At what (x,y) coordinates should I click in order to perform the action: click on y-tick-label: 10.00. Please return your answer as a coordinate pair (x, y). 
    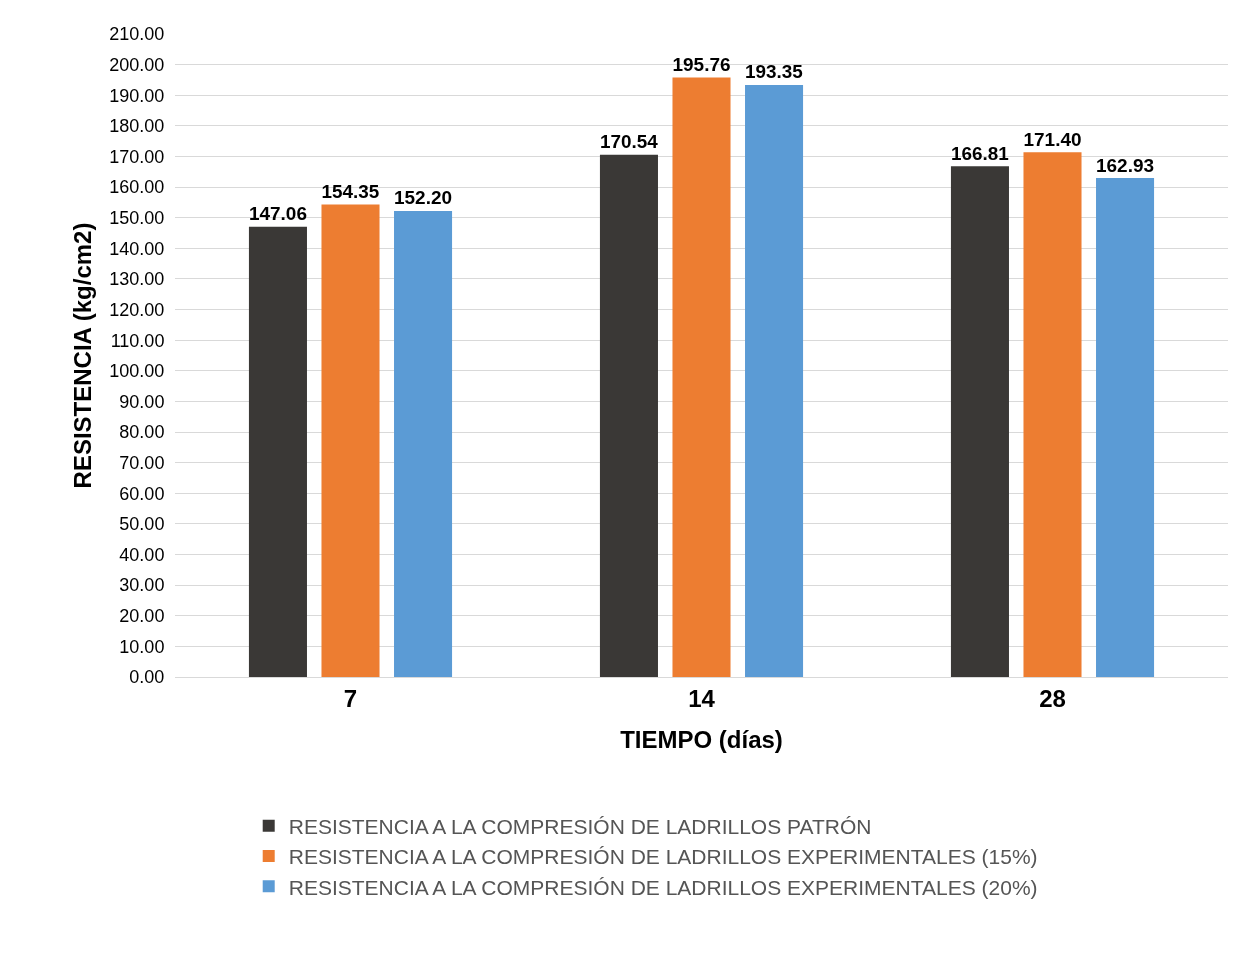
    Looking at the image, I should click on (142, 646).